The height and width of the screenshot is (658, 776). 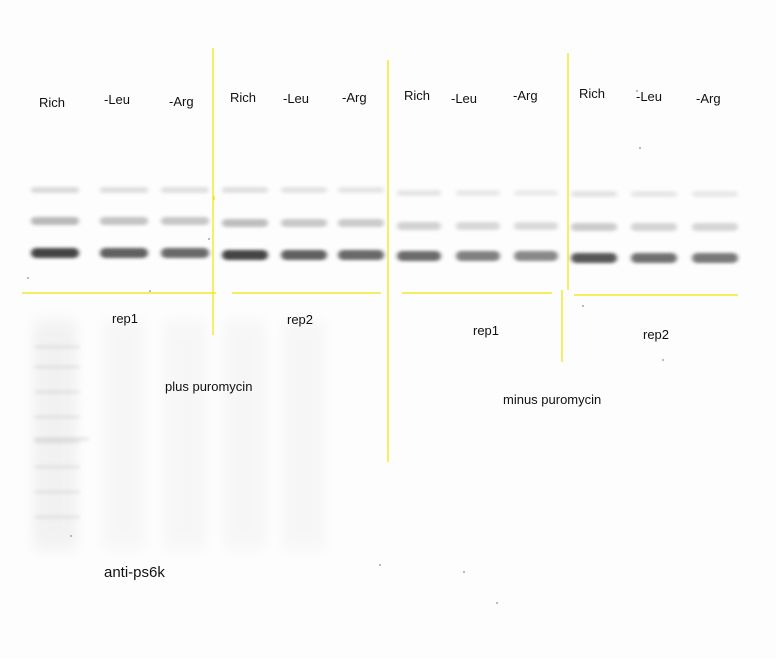 I want to click on condition-label-minus-puromycin: minus puromycin, so click(x=552, y=399).